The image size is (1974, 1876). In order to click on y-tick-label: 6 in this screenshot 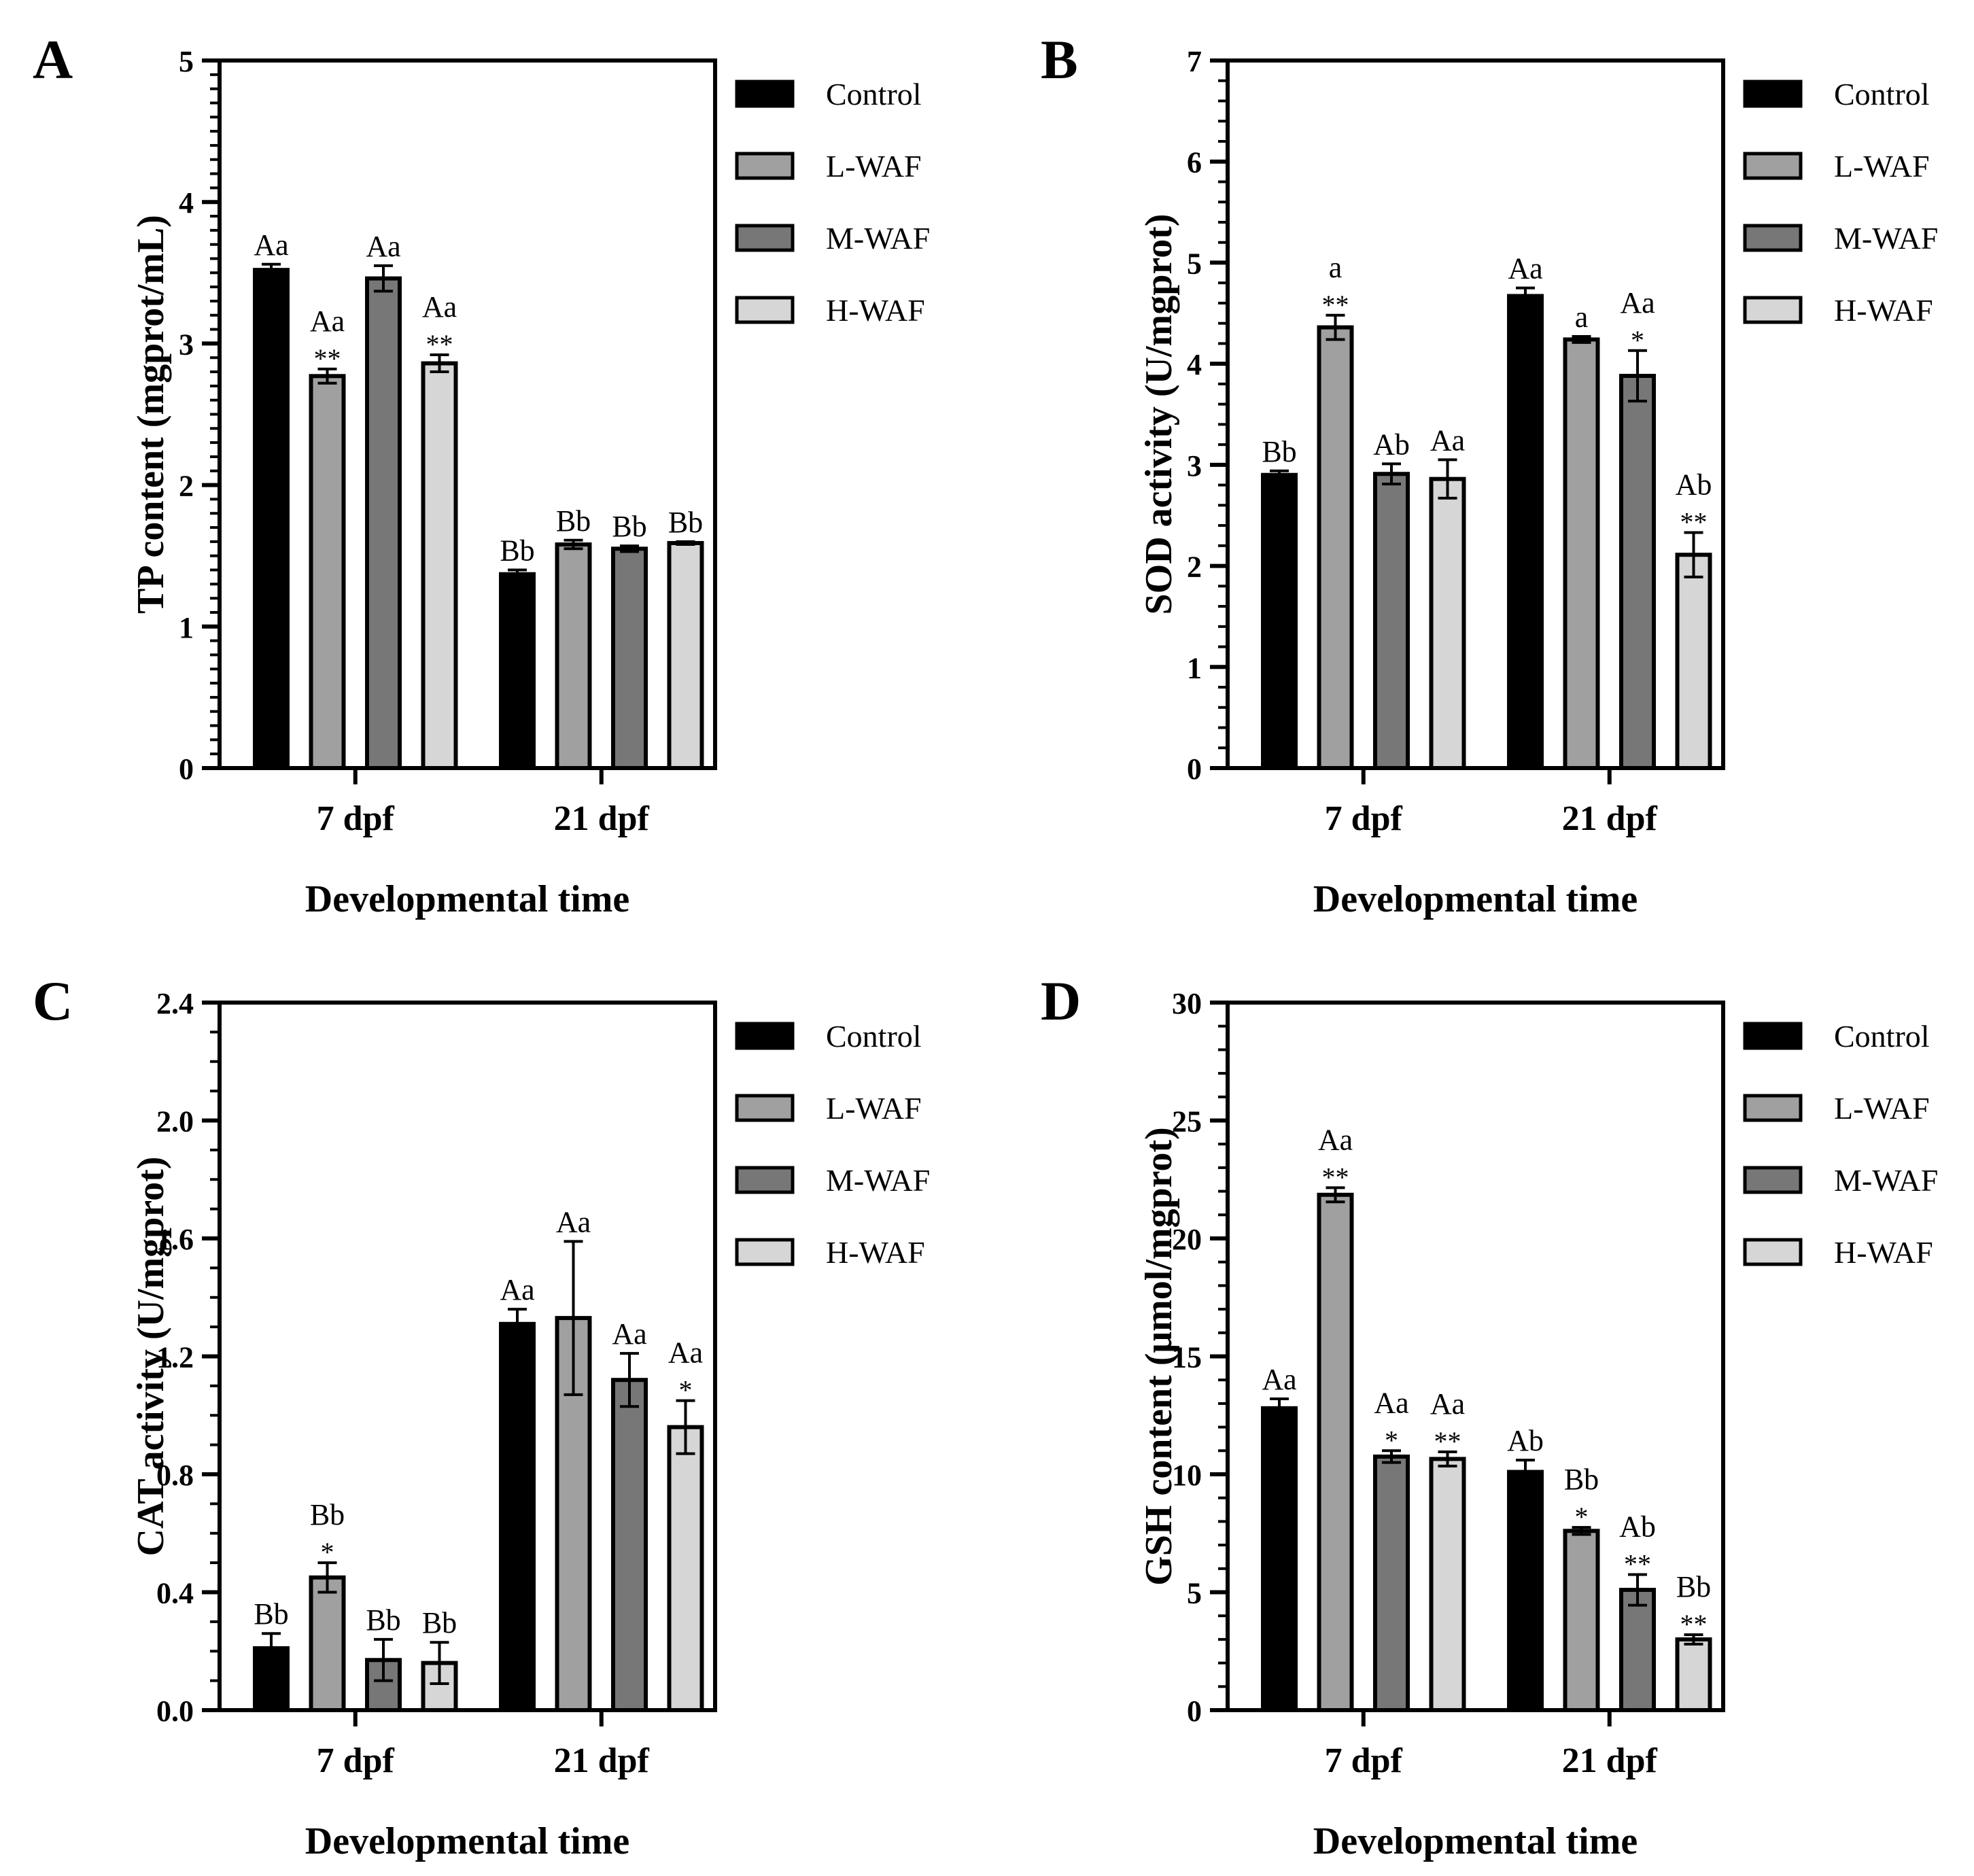, I will do `click(1194, 162)`.